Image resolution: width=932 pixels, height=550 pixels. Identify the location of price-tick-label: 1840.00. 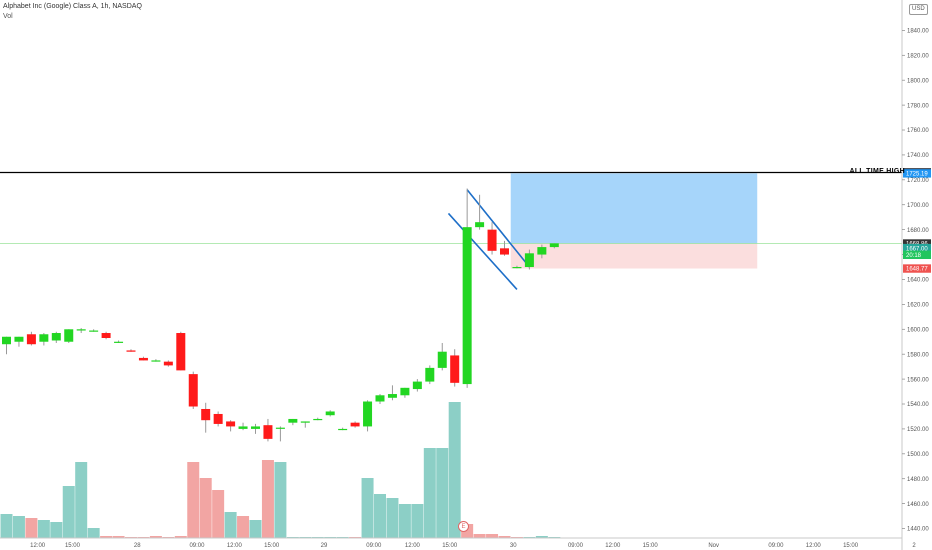
(918, 32).